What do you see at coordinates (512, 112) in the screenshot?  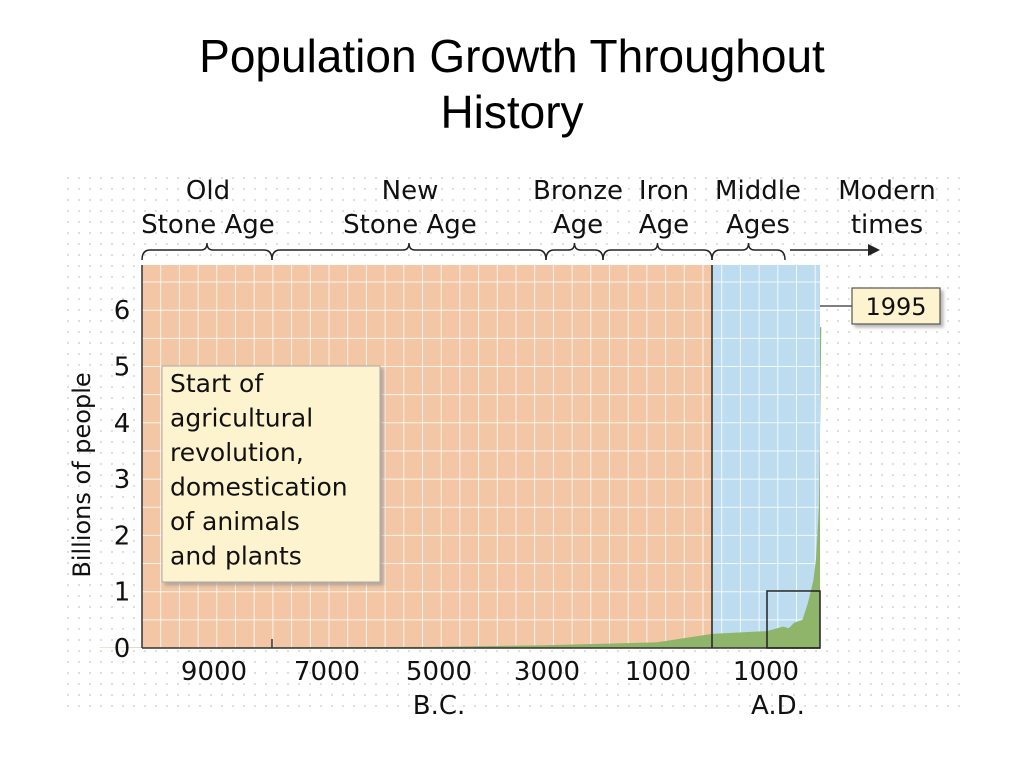 I see `slide-title-line2: History` at bounding box center [512, 112].